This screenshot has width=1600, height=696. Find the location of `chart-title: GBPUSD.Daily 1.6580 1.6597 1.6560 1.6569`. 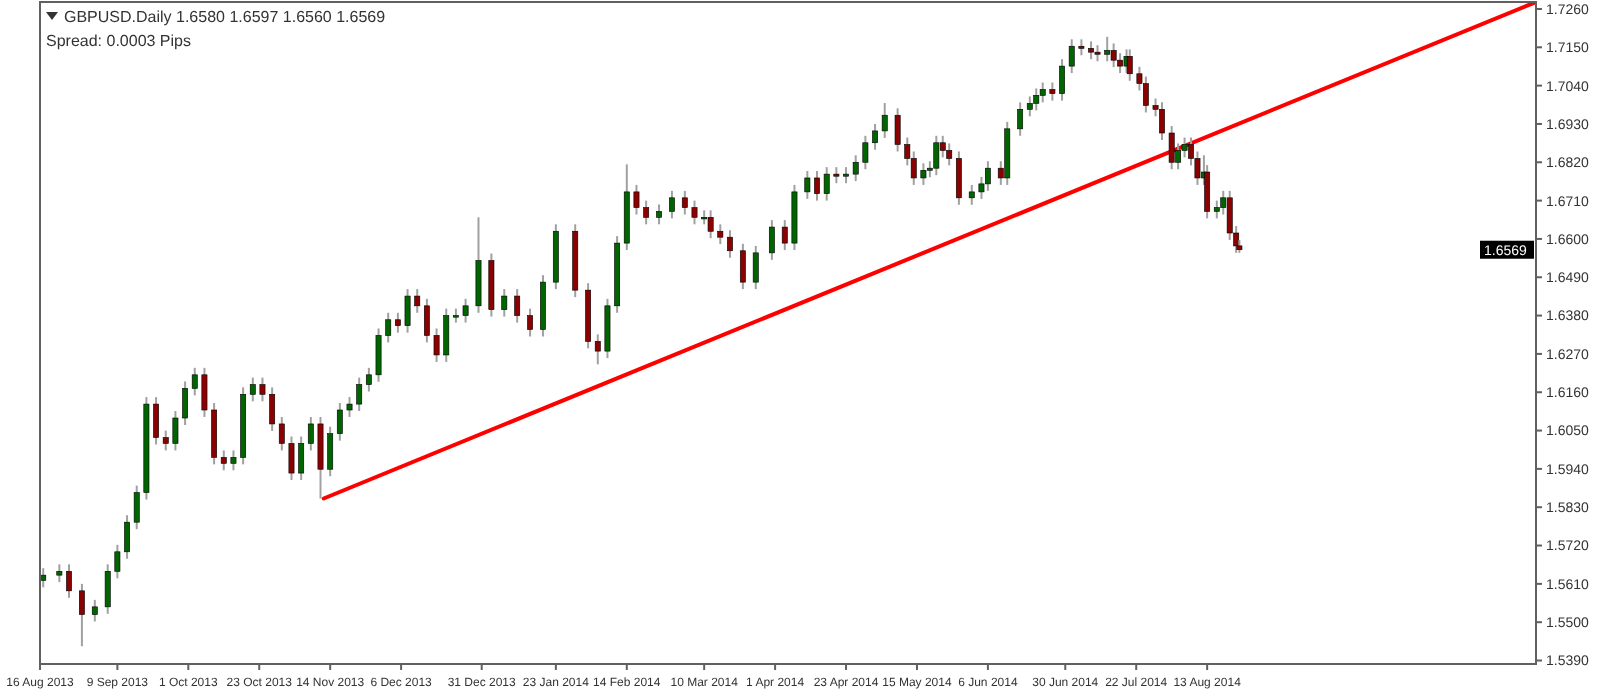

chart-title: GBPUSD.Daily 1.6580 1.6597 1.6560 1.6569 is located at coordinates (225, 17).